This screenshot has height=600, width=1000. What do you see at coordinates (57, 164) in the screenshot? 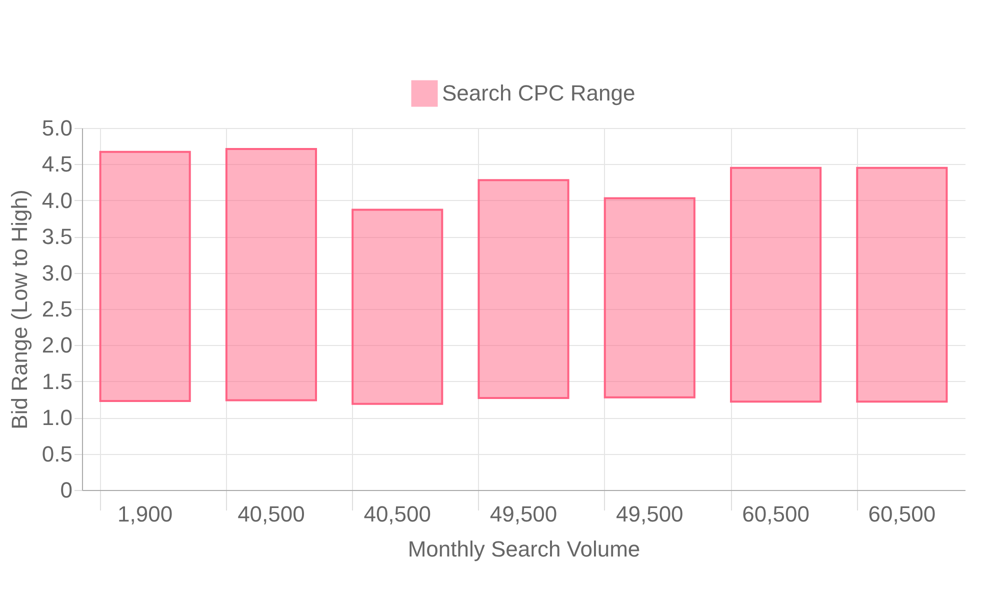
I see `y-tick-label: 4.5` at bounding box center [57, 164].